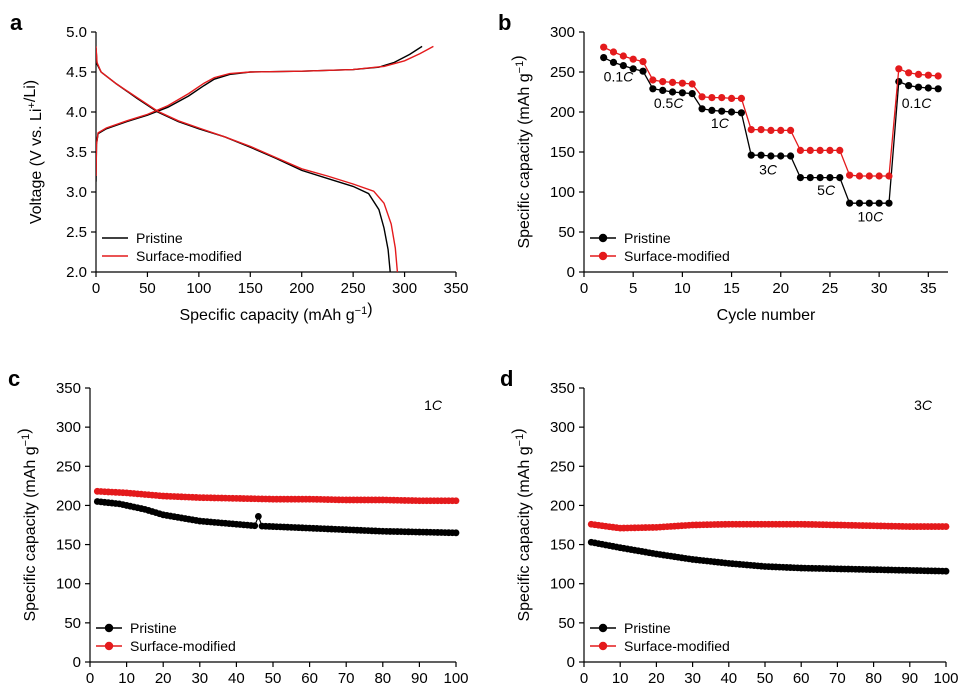 The image size is (962, 691). What do you see at coordinates (259, 113) in the screenshot?
I see `series-line-charge` at bounding box center [259, 113].